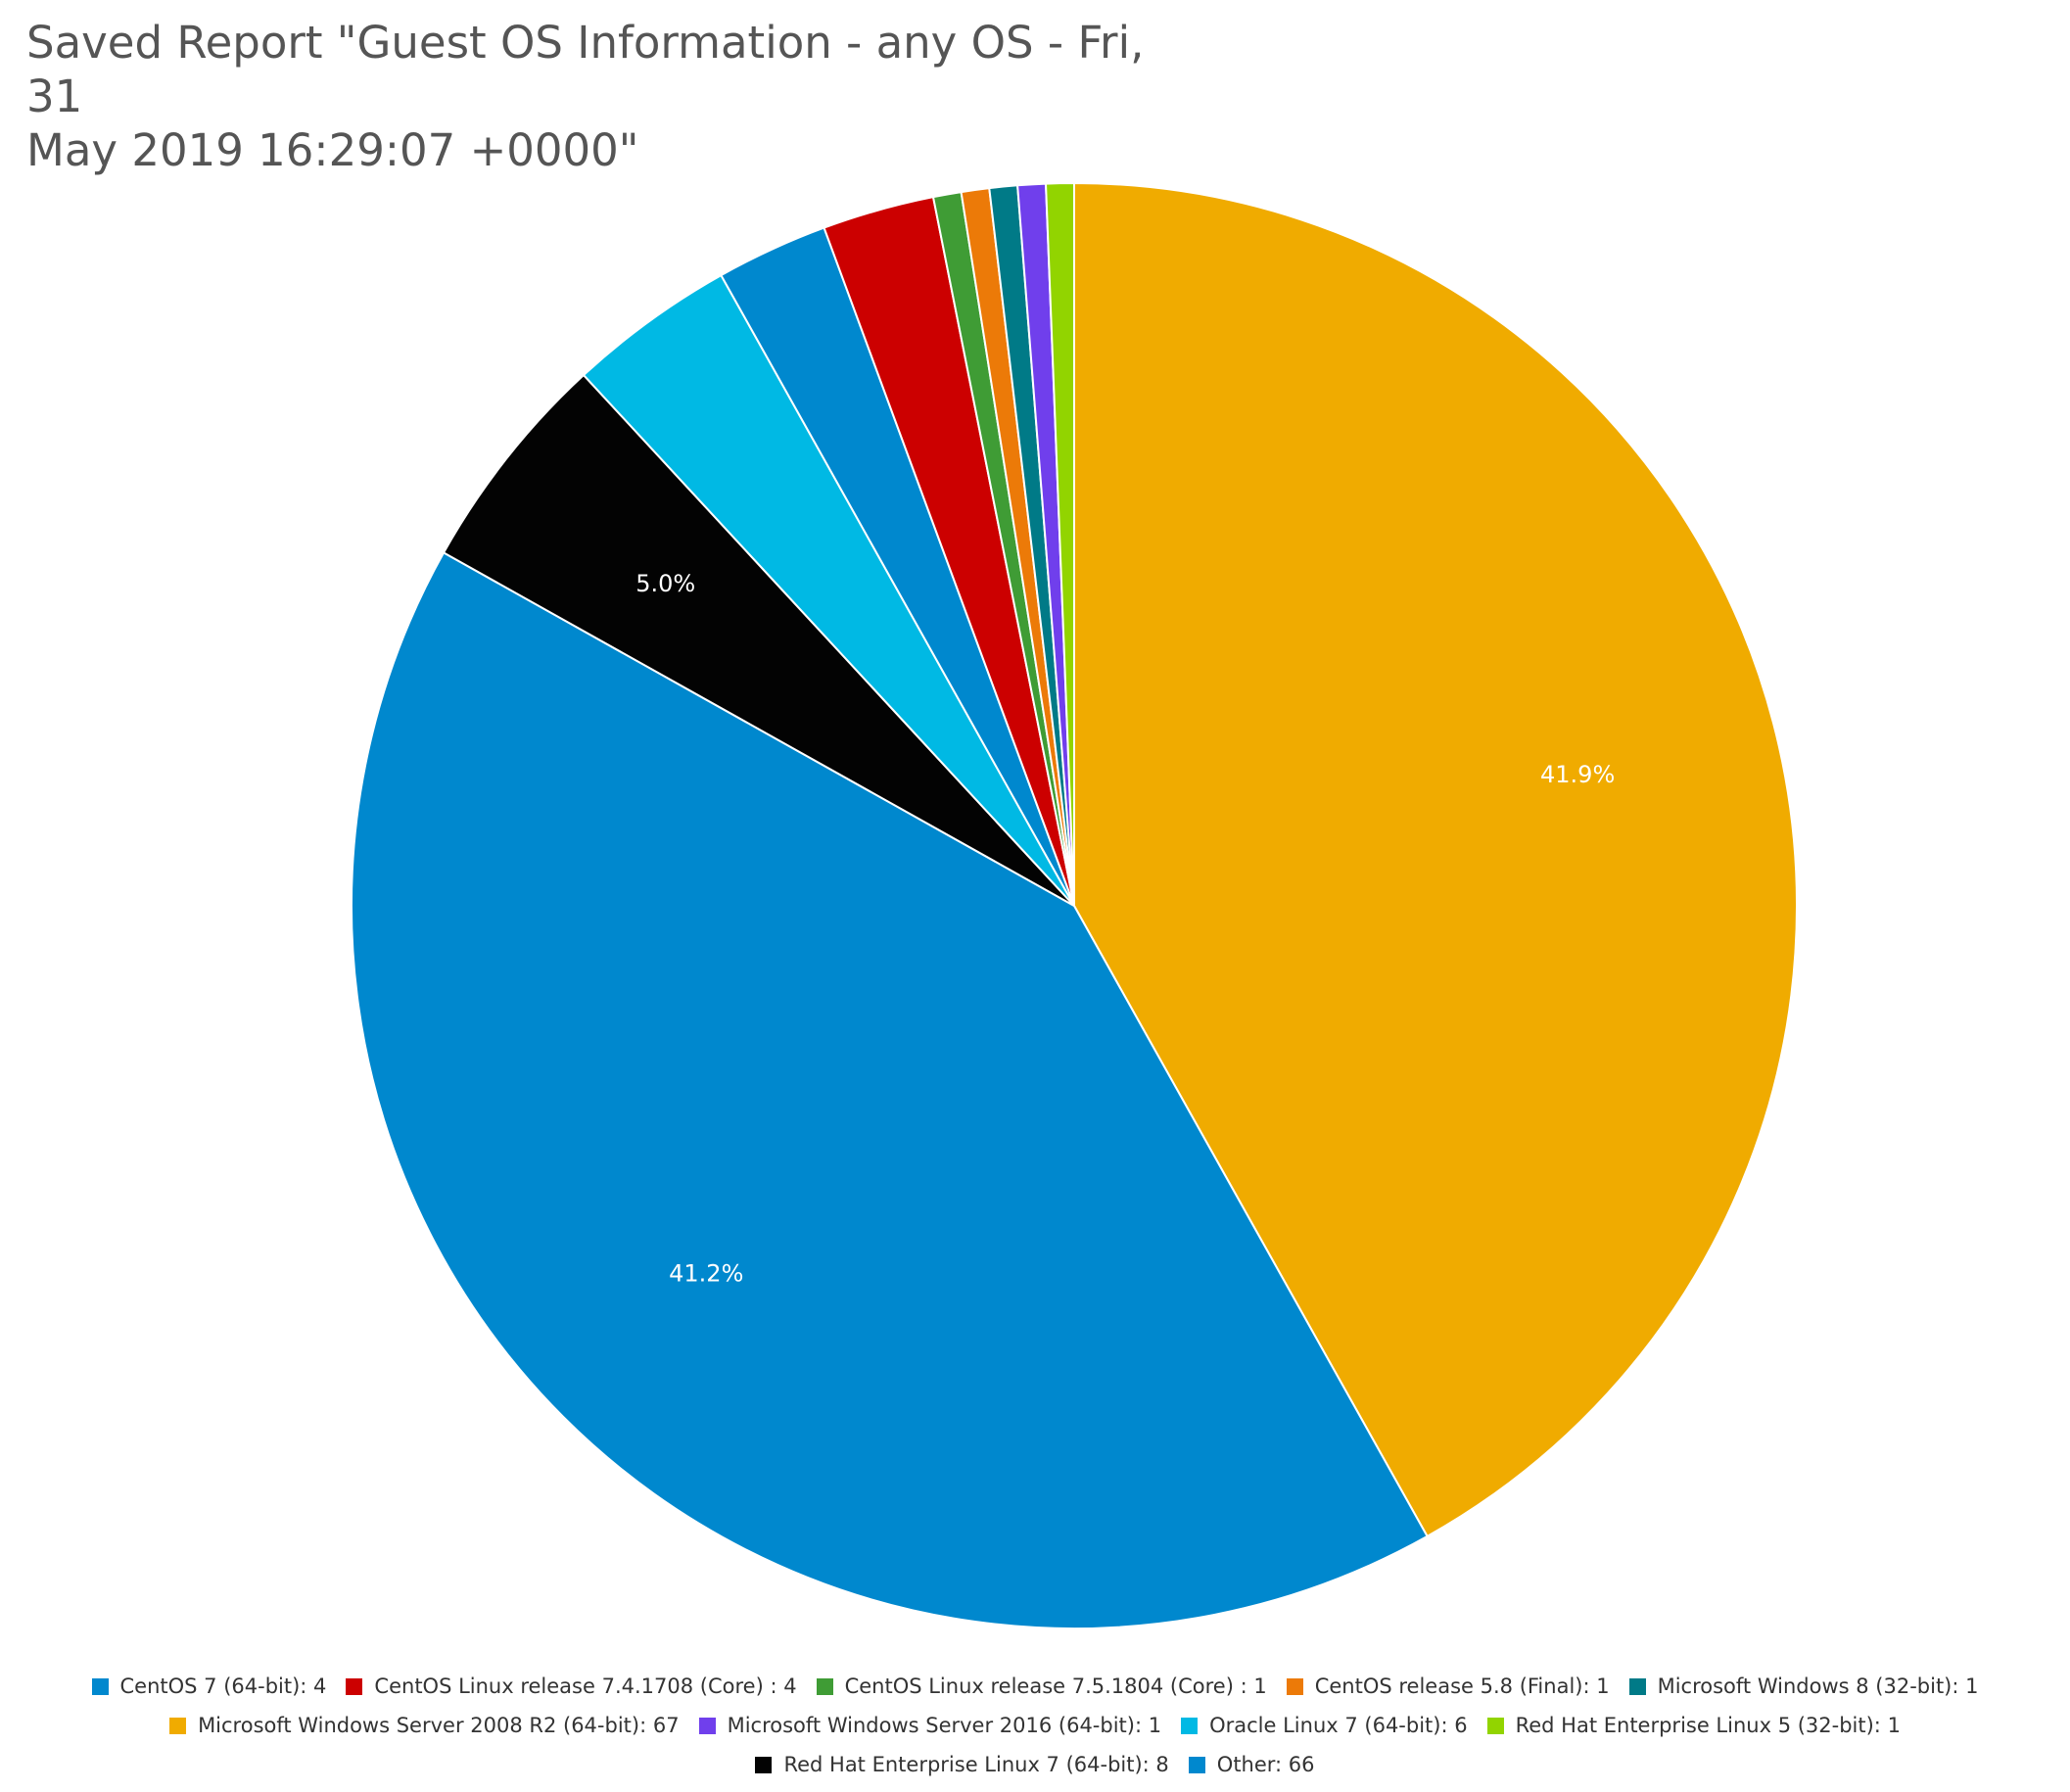 Image resolution: width=2070 pixels, height=1792 pixels. Describe the element at coordinates (1266, 1765) in the screenshot. I see `legend-label: Other: 66` at that location.